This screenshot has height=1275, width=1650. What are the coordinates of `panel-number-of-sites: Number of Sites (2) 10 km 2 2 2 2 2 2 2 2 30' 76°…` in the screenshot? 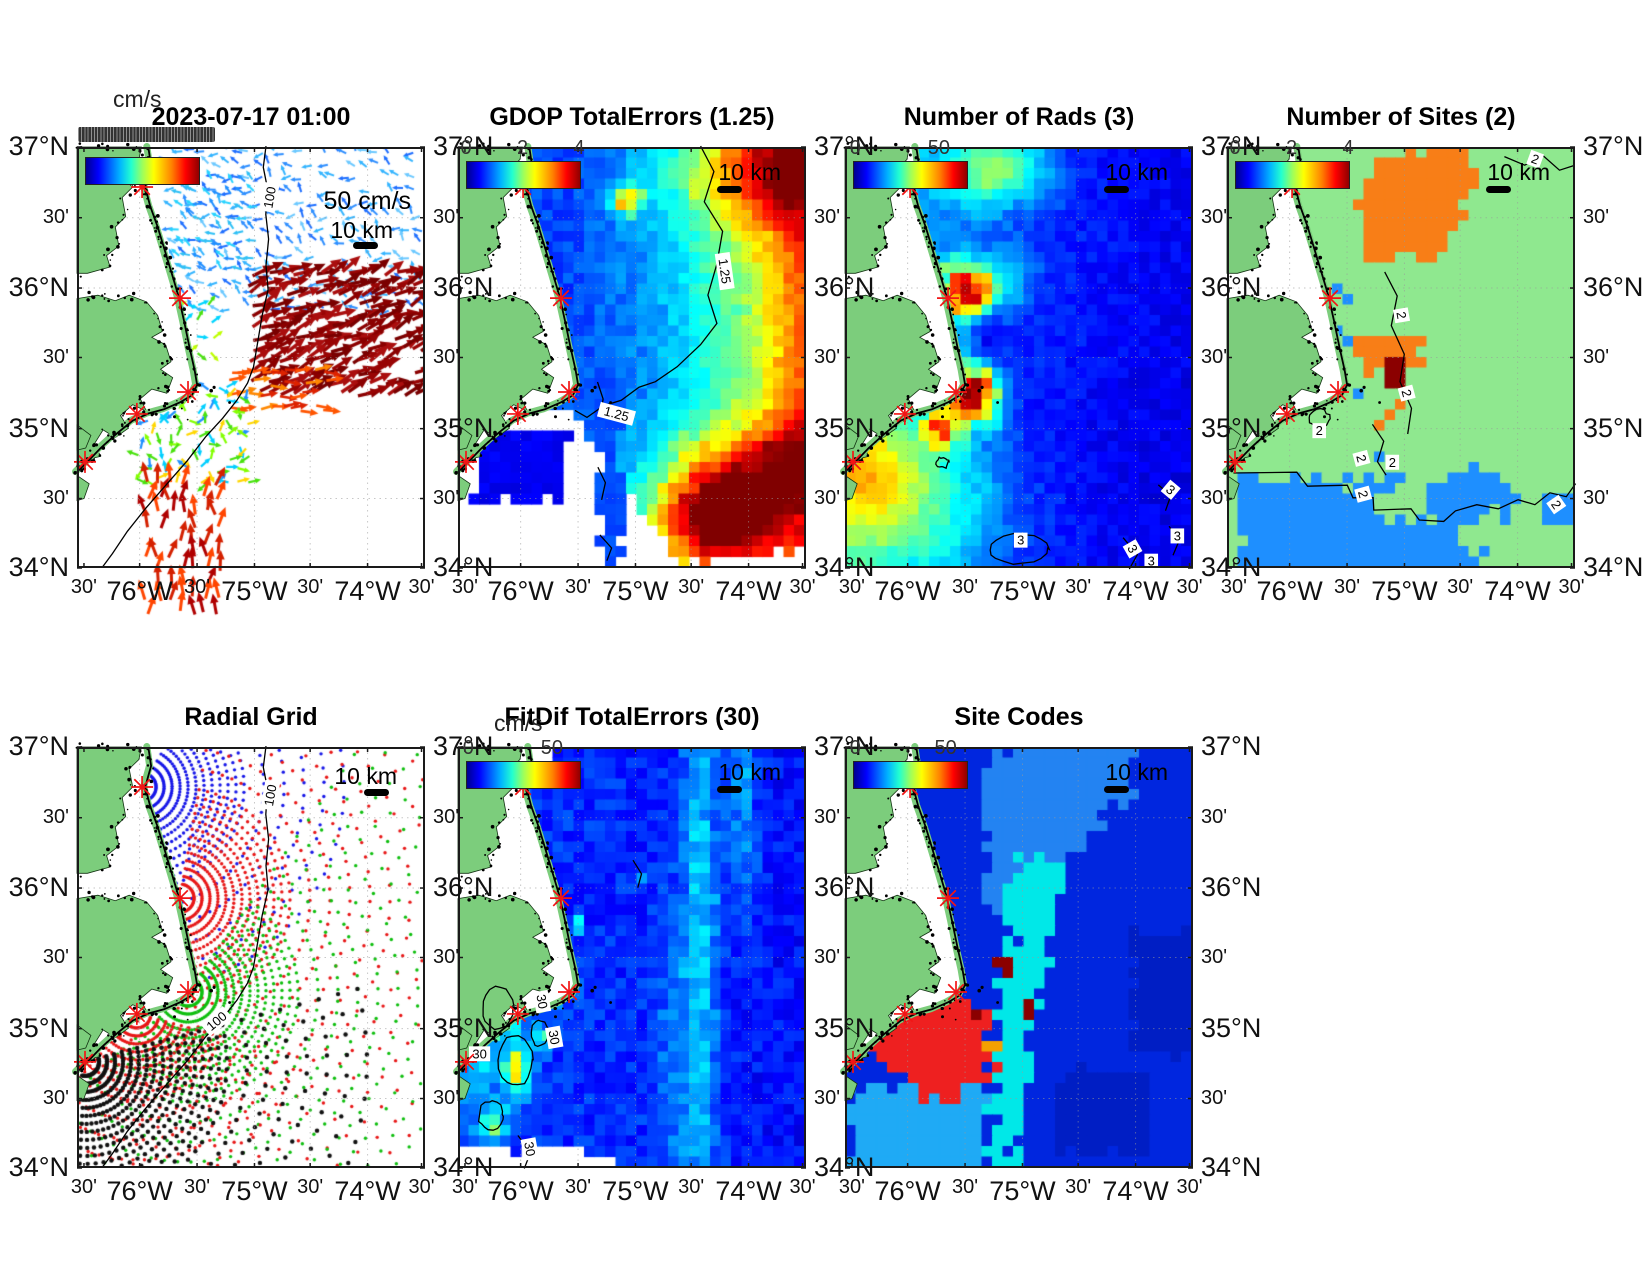 It's located at (1432, 354).